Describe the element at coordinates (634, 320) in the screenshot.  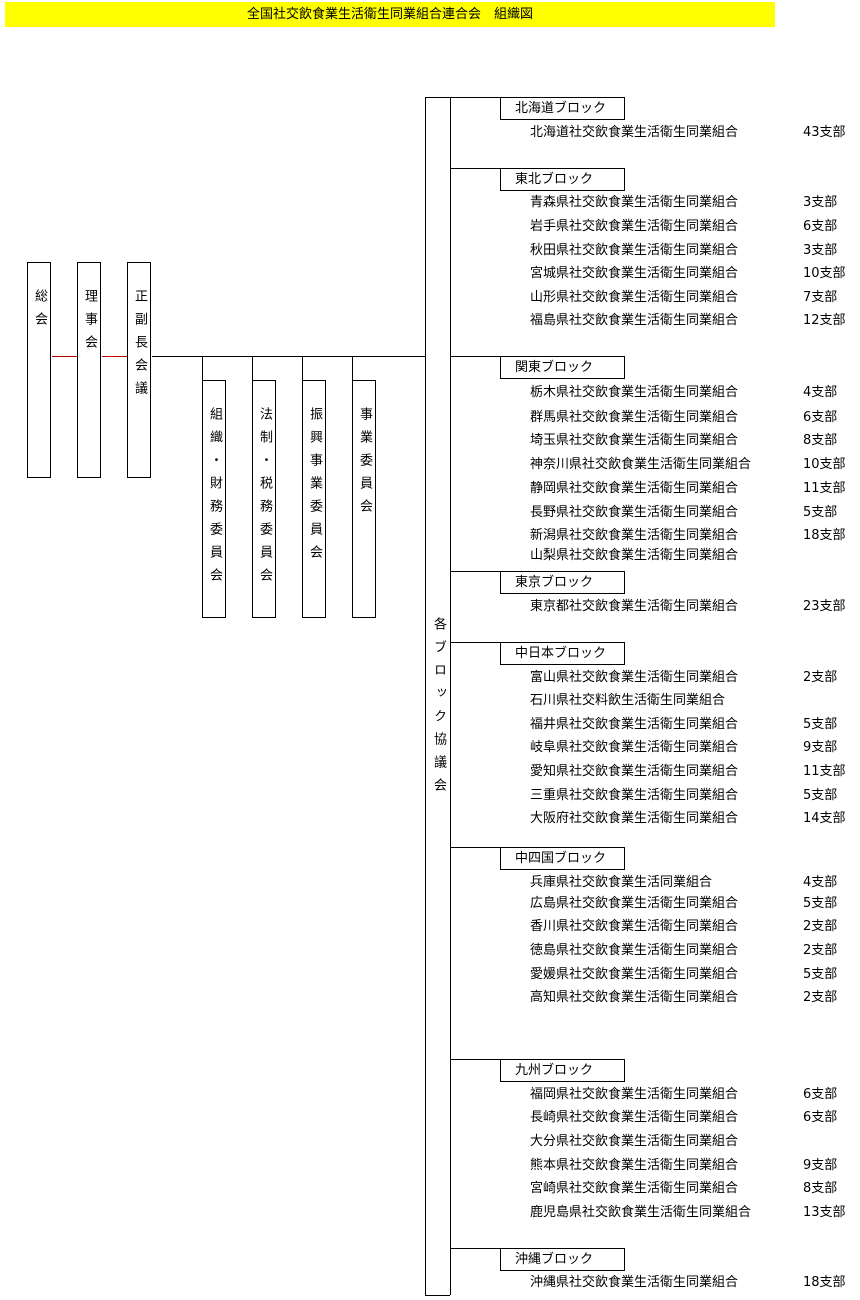
I see `member-union-name: 福島県社交飲食業生活衛生同業組合` at that location.